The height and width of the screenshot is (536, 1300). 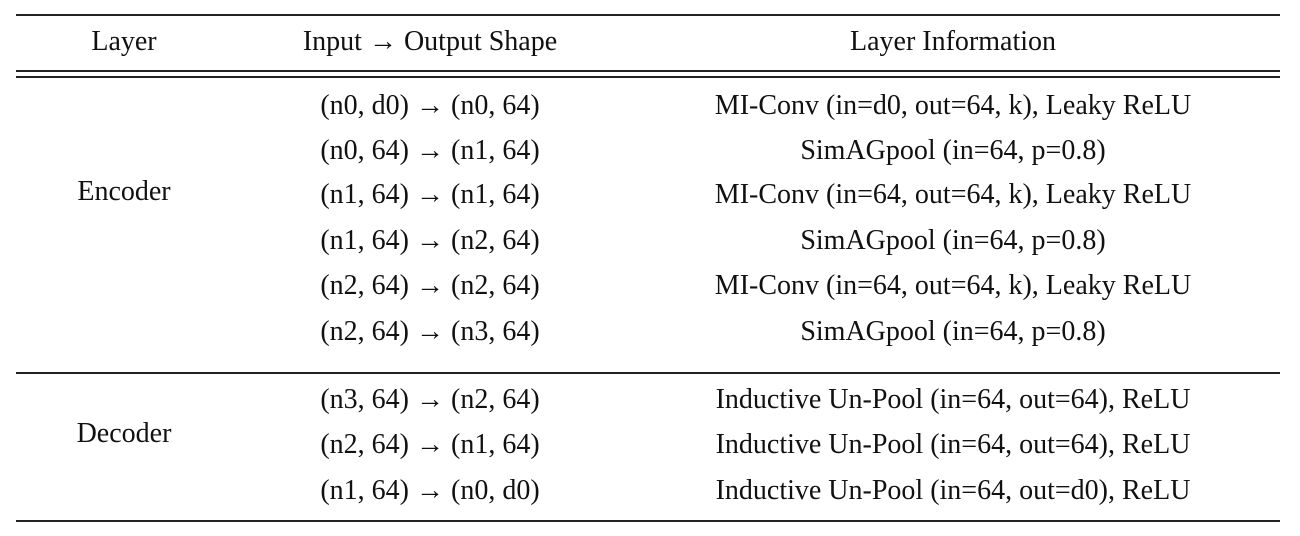 I want to click on header-info: Layer Information, so click(x=953, y=41).